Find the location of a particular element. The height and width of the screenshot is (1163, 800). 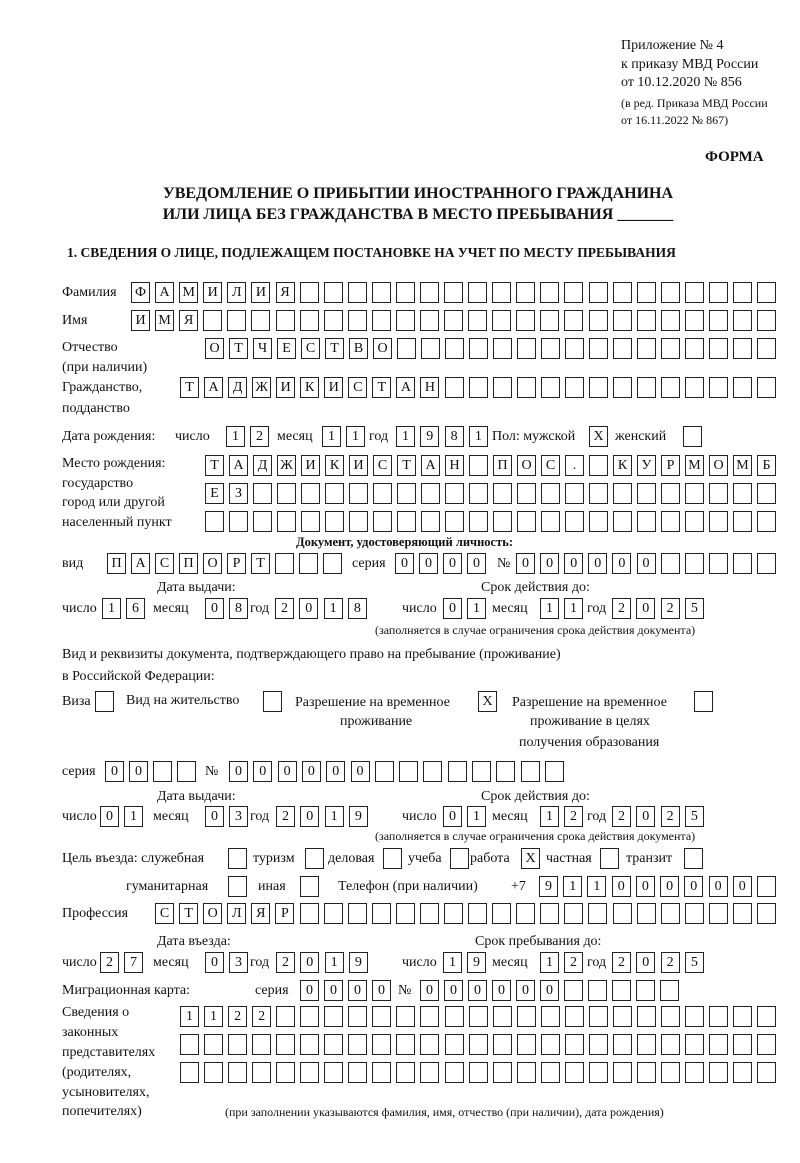

char-cell: Б is located at coordinates (766, 465).